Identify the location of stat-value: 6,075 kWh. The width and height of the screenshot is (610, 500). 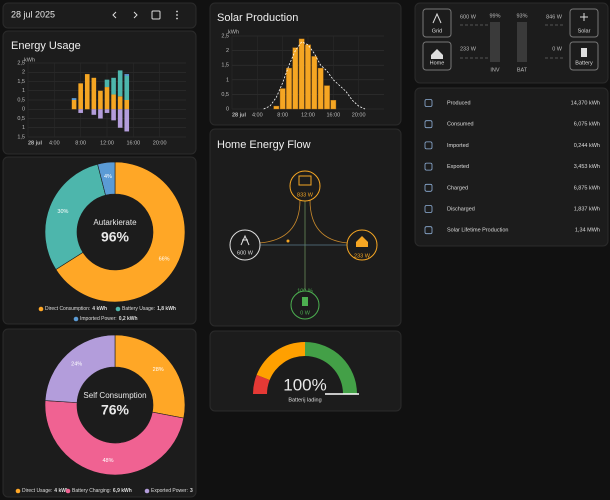
(587, 125).